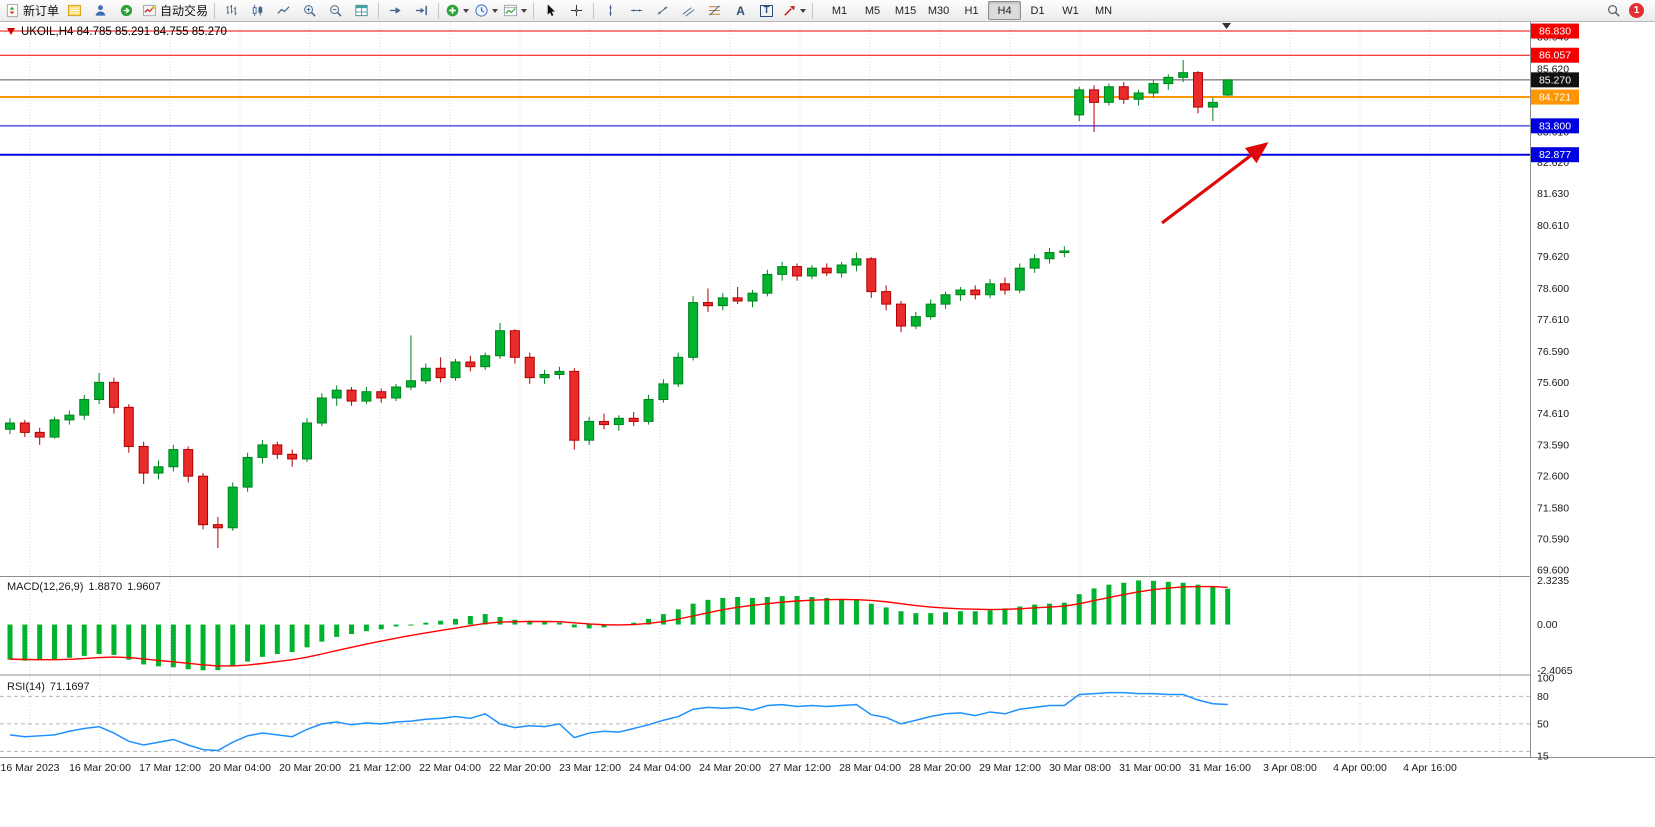 The image size is (1655, 827). Describe the element at coordinates (1555, 80) in the screenshot. I see `svg-text: 85.270` at that location.